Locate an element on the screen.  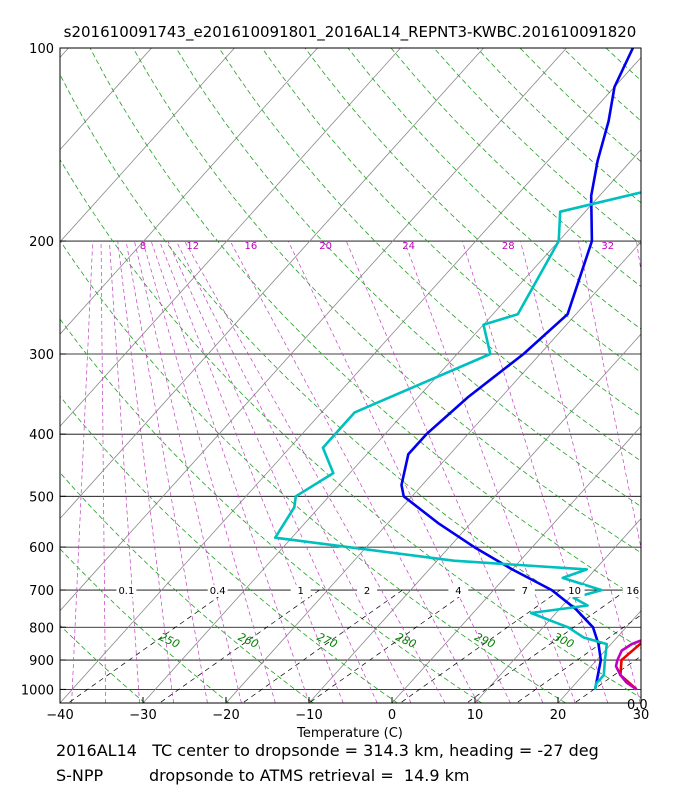
y-tick-100: 100 is located at coordinates (41, 49).